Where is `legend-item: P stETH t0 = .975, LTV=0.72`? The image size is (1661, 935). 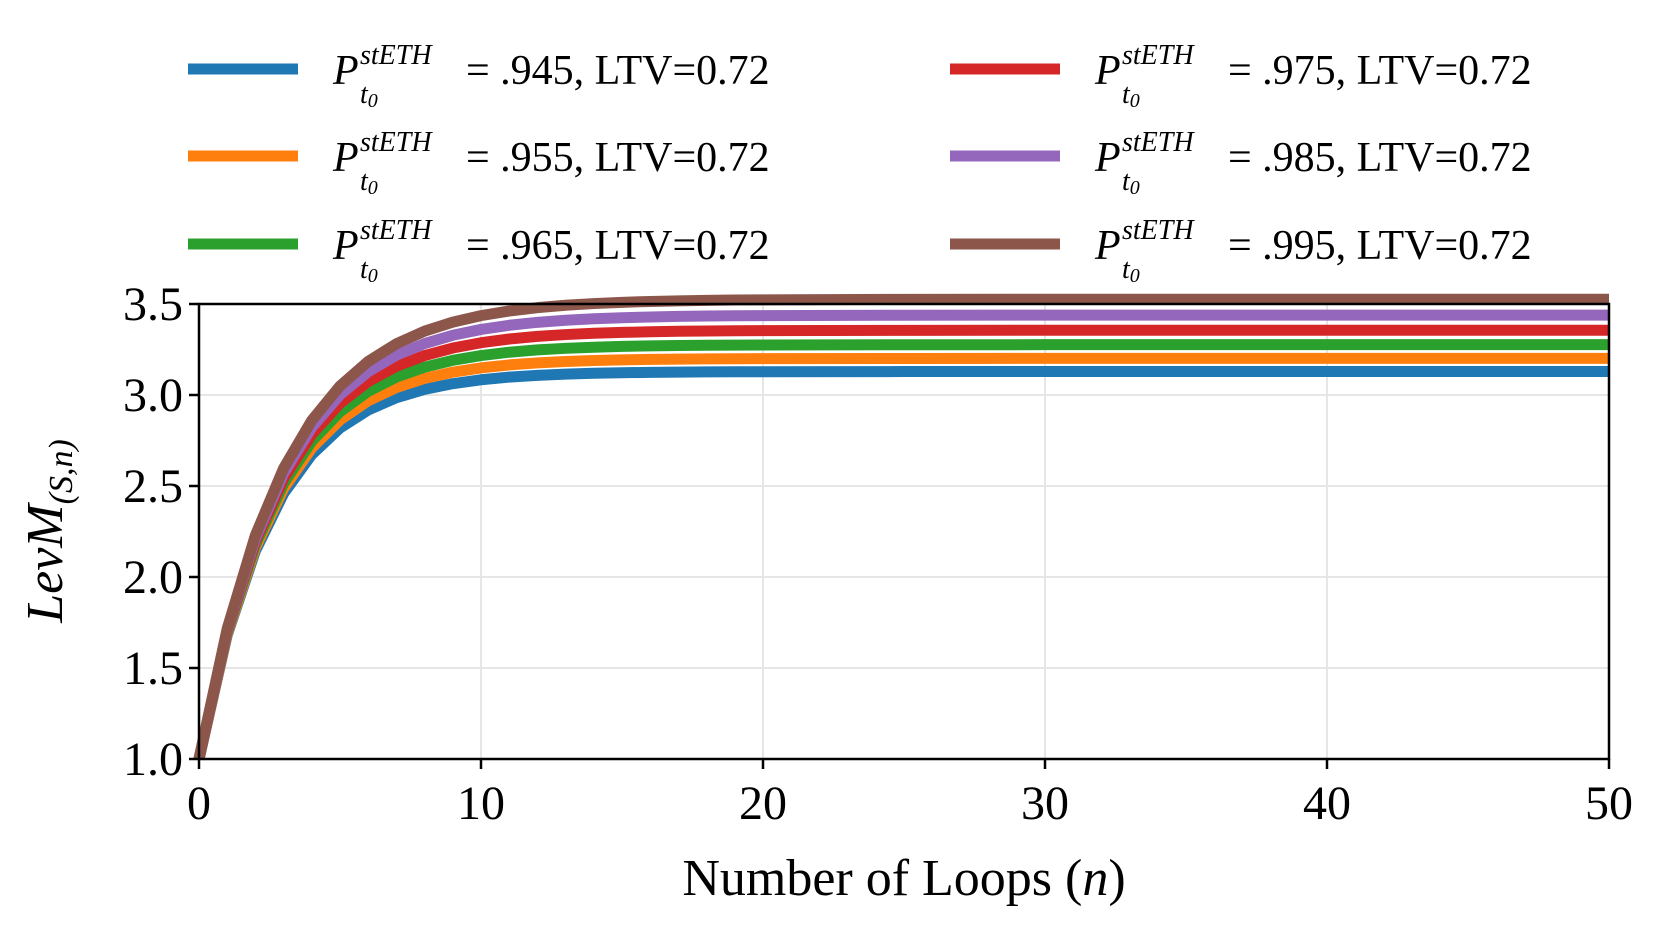
legend-item: P stETH t0 = .975, LTV=0.72 is located at coordinates (1241, 76).